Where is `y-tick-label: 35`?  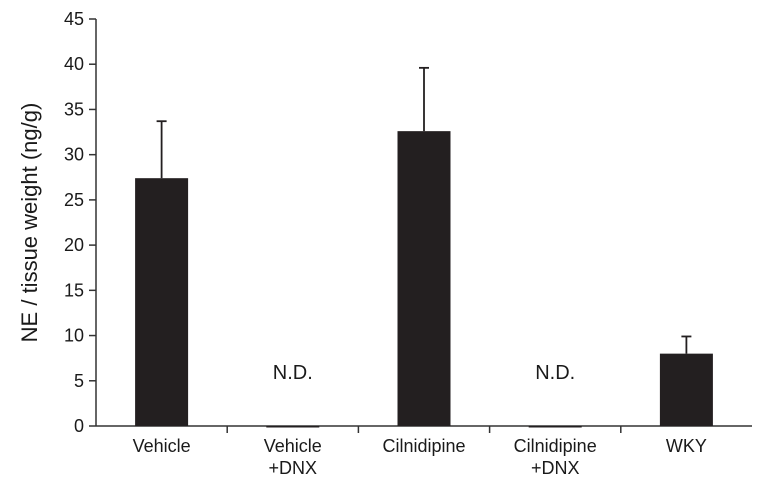
y-tick-label: 35 is located at coordinates (74, 109).